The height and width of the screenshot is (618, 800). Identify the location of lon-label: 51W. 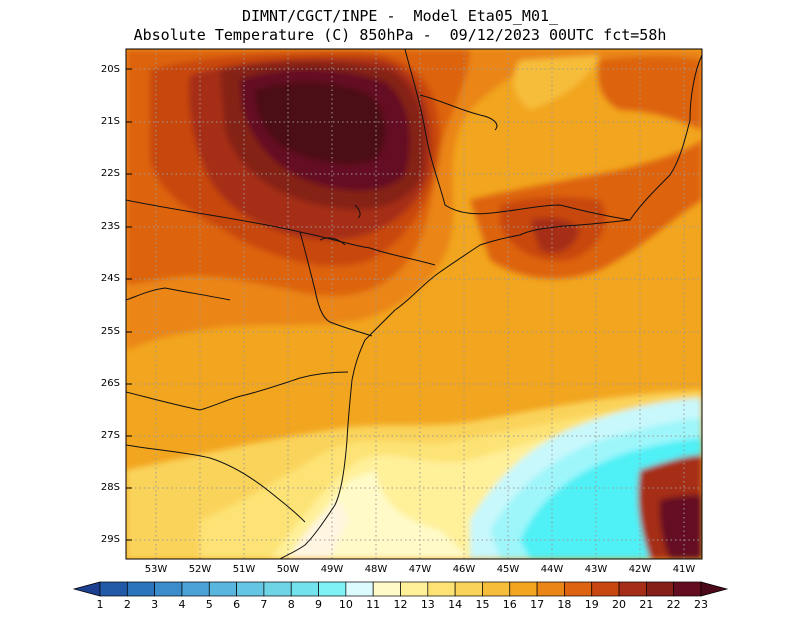
(244, 569).